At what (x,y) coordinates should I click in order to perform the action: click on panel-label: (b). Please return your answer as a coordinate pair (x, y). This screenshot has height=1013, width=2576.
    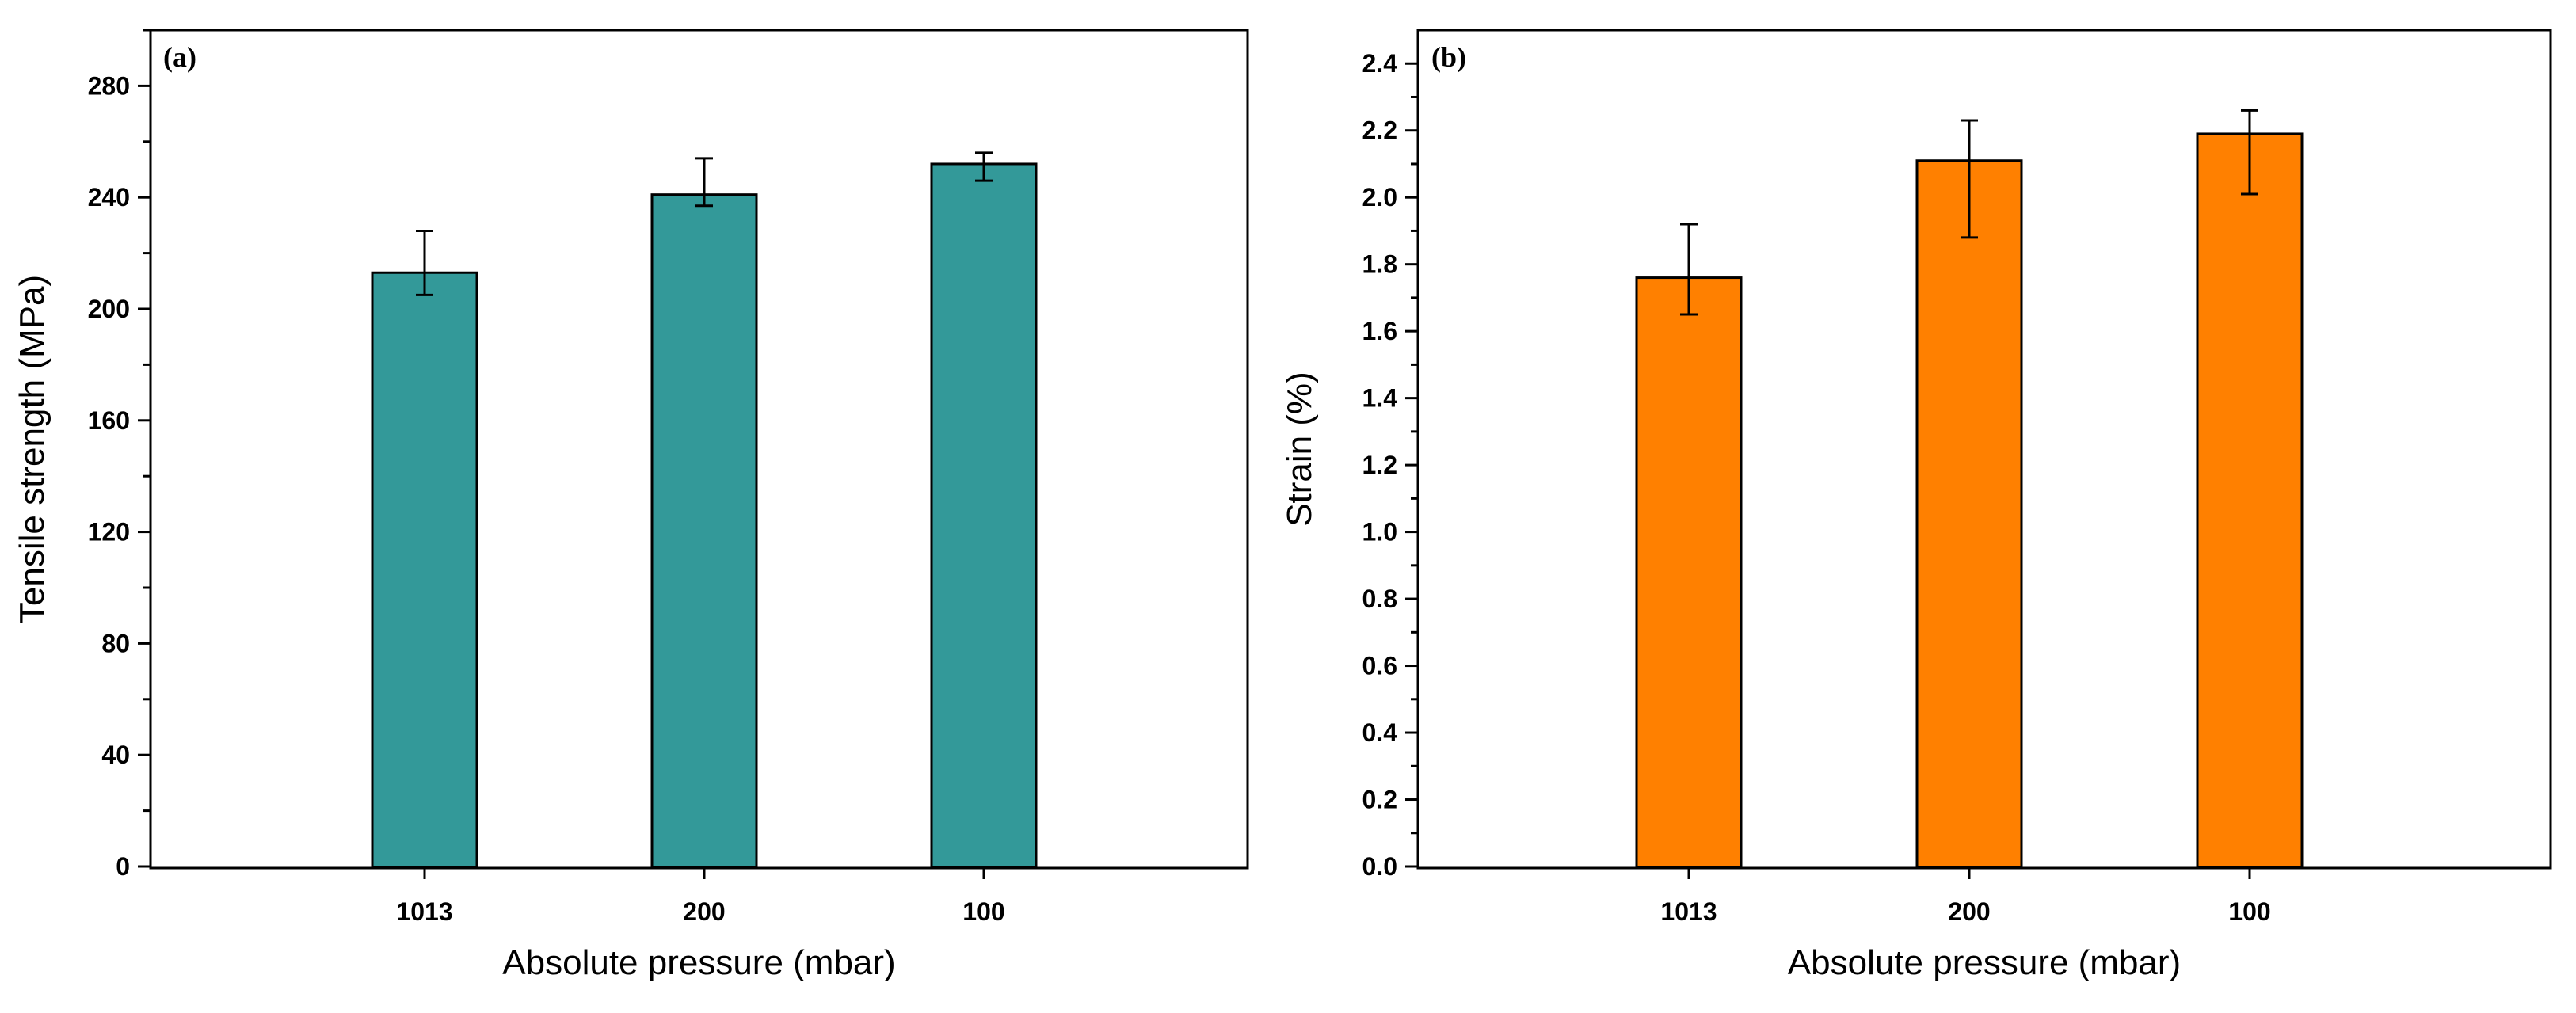
    Looking at the image, I should click on (1448, 57).